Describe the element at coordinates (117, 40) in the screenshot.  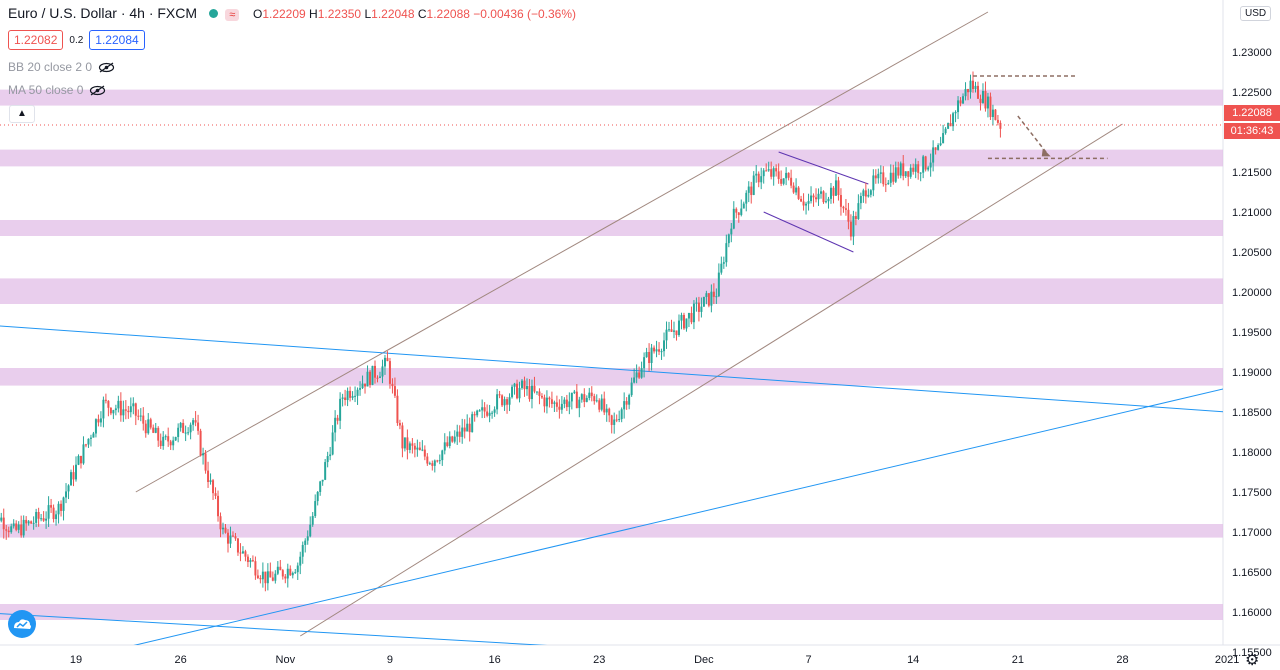
I see `buy-button: 1.22084` at that location.